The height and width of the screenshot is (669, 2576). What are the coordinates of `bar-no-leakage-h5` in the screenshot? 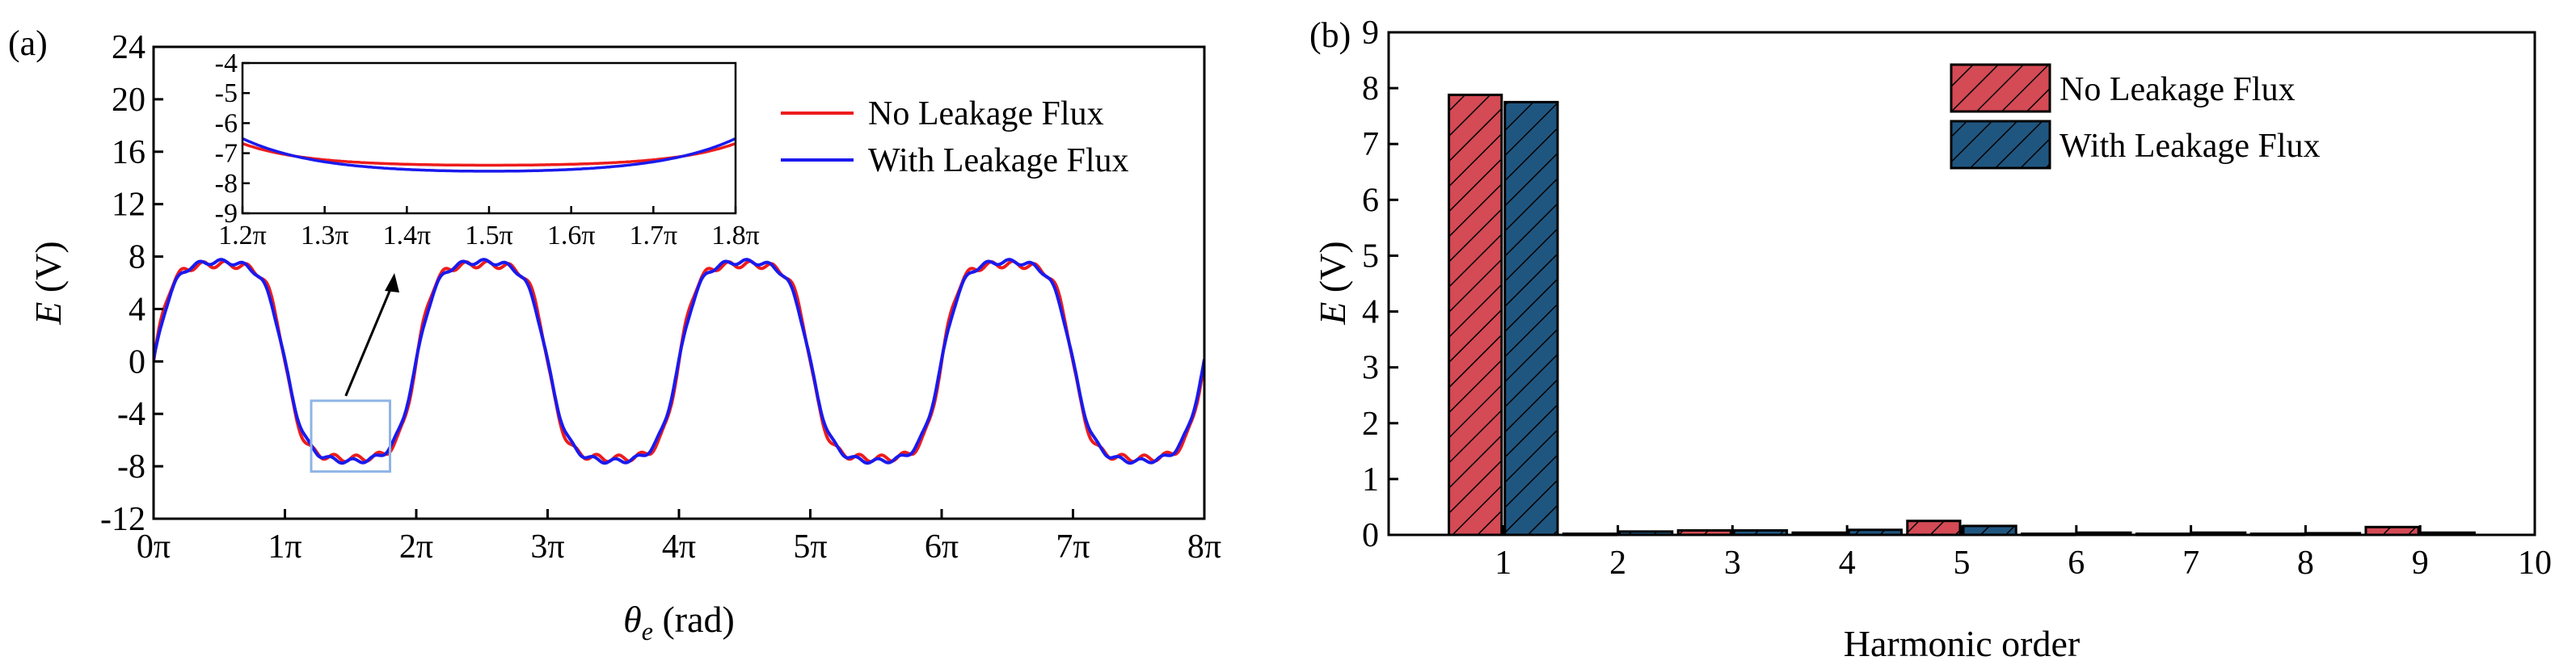 It's located at (1934, 528).